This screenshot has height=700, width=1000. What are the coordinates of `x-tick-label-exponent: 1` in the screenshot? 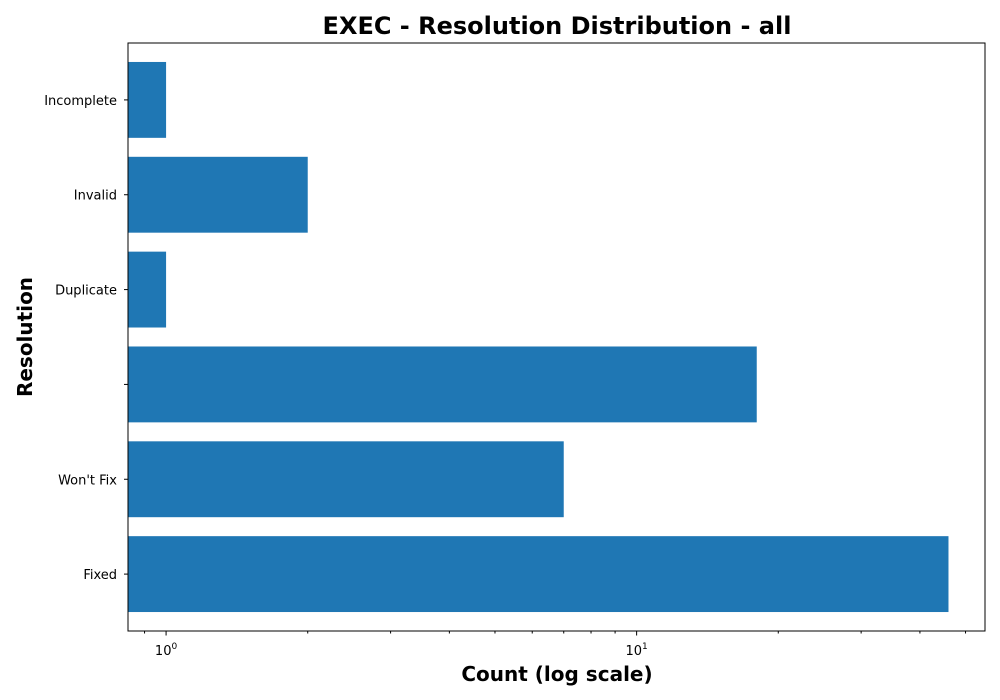 It's located at (645, 647).